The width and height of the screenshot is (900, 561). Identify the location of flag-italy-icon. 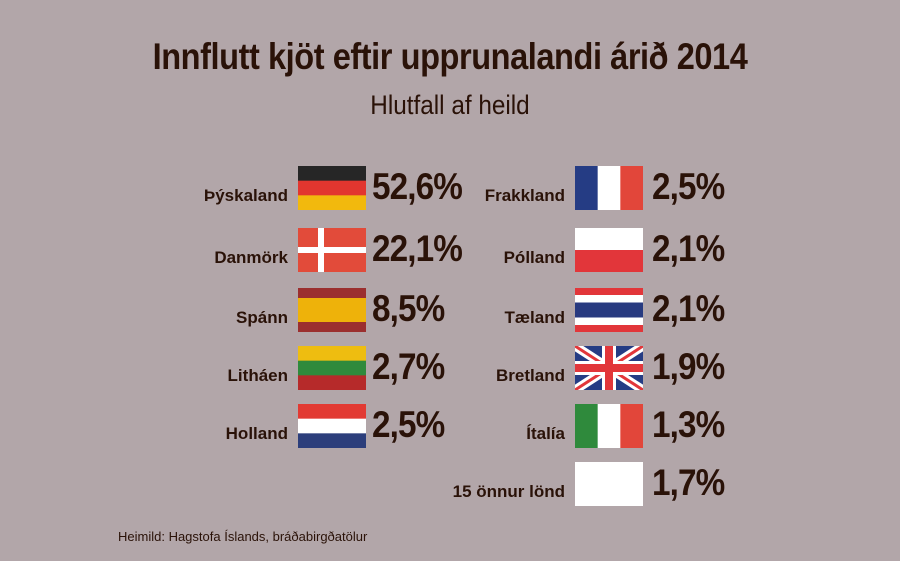
(609, 426).